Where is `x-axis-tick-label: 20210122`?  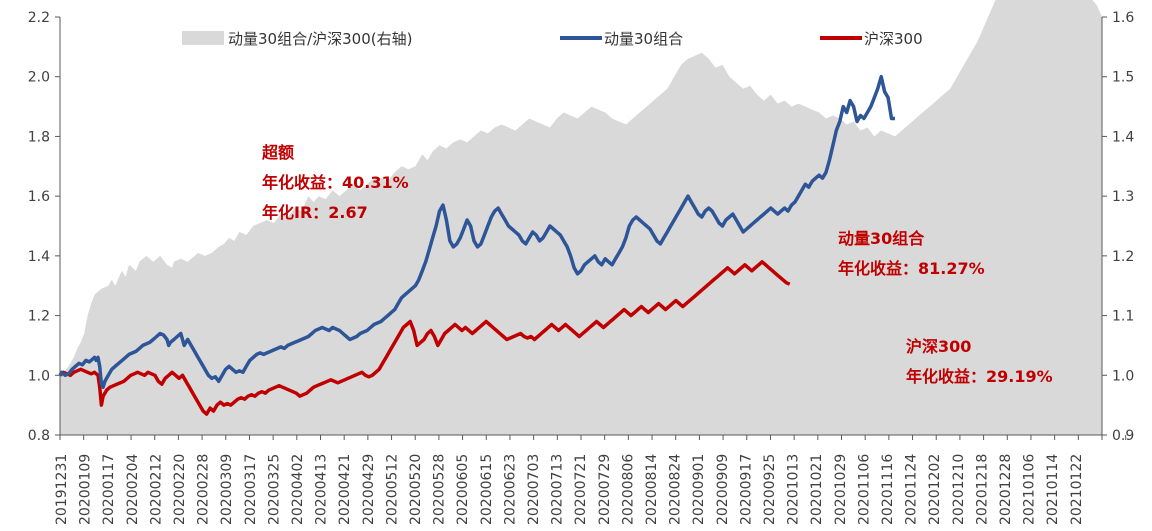 x-axis-tick-label: 20210122 is located at coordinates (1077, 489).